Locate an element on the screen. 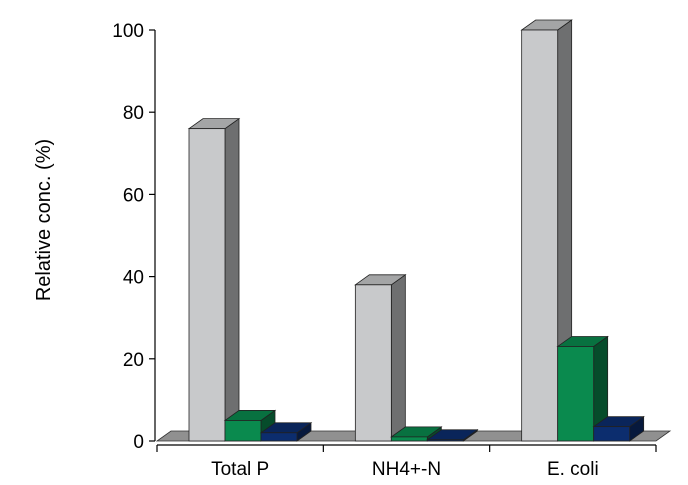  y-axis-label: Relative conc. (%) is located at coordinates (44, 220).